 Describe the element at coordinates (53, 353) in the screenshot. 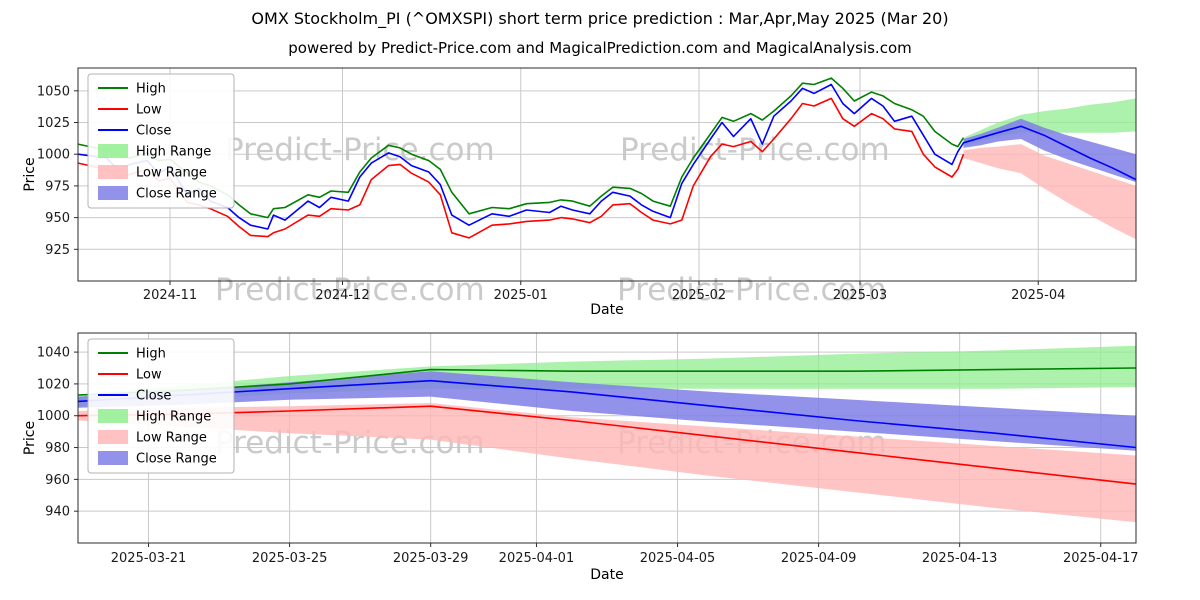

I see `y-tick-label: 1040` at that location.